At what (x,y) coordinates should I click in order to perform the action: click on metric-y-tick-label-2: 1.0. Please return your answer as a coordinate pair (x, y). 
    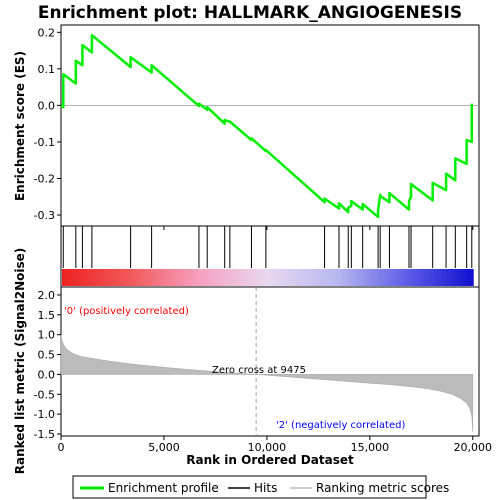
    Looking at the image, I should click on (47, 335).